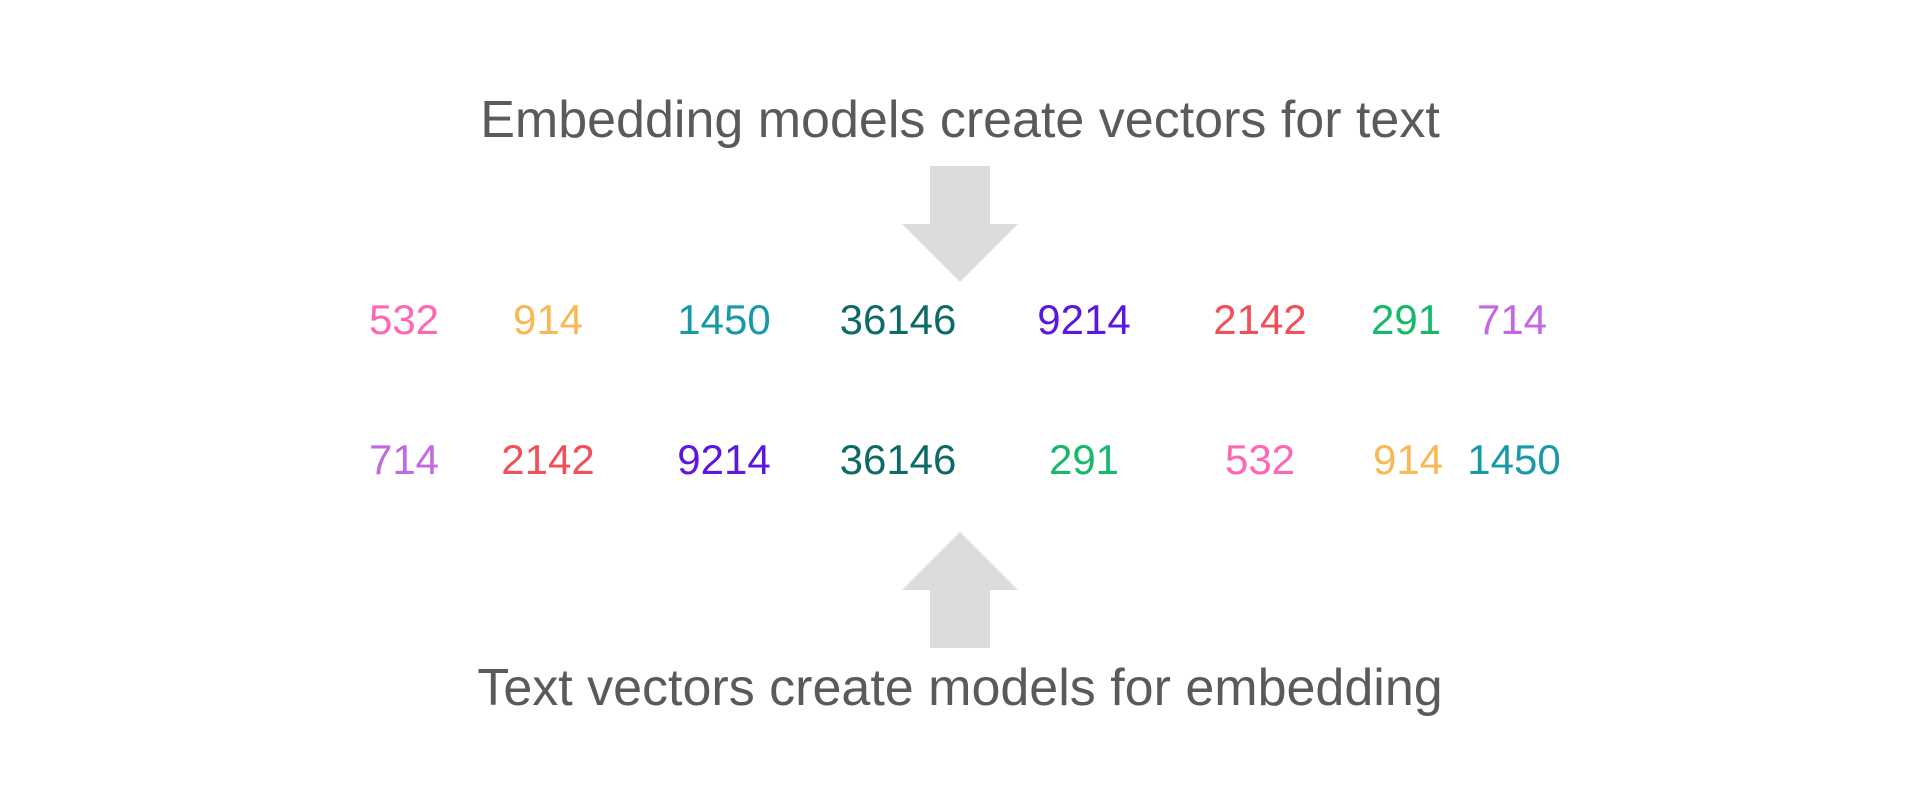  I want to click on bottom-token-5: 291, so click(1084, 459).